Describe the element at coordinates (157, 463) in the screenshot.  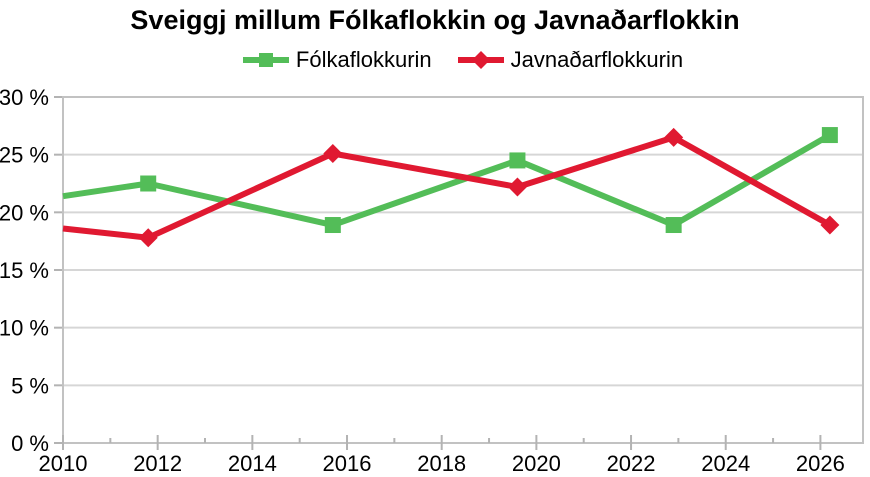
I see `x-axis-label: 2012` at that location.